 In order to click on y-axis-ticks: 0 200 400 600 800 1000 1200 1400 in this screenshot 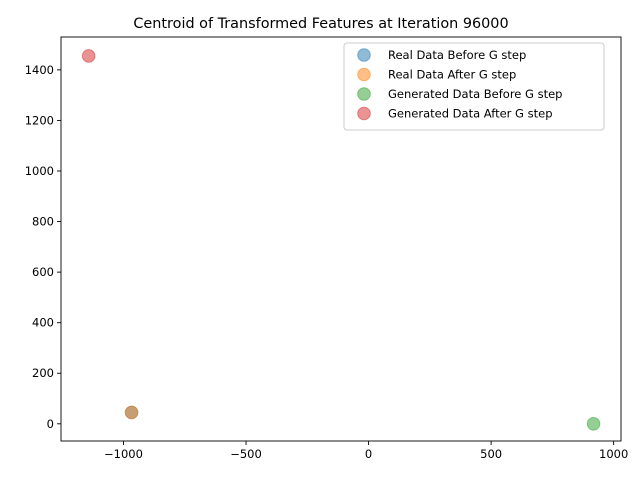, I will do `click(43, 247)`.